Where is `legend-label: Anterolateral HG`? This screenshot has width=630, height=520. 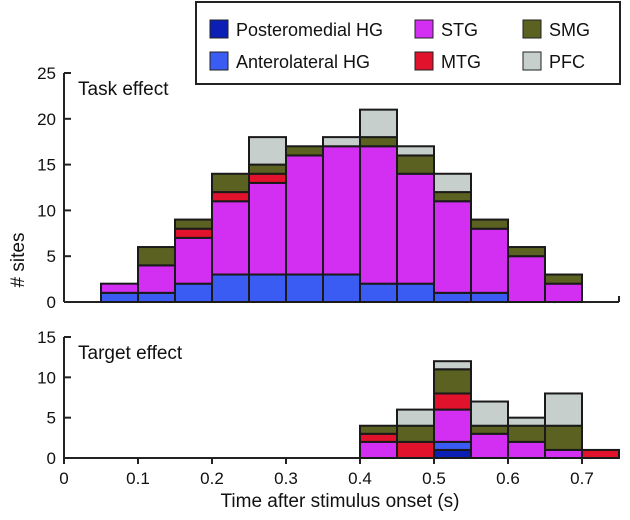
legend-label: Anterolateral HG is located at coordinates (303, 62).